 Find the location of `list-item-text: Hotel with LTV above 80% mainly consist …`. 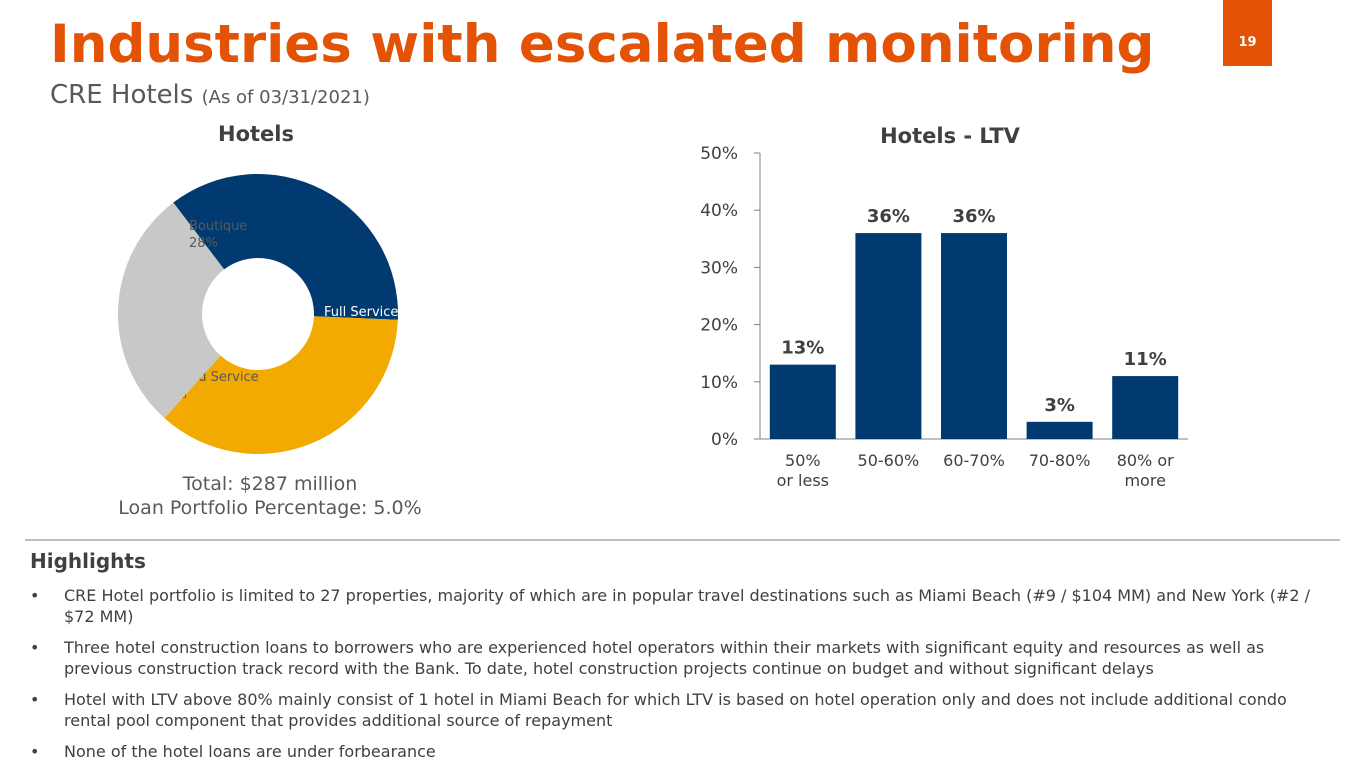

list-item-text: Hotel with LTV above 80% mainly consist … is located at coordinates (675, 710).